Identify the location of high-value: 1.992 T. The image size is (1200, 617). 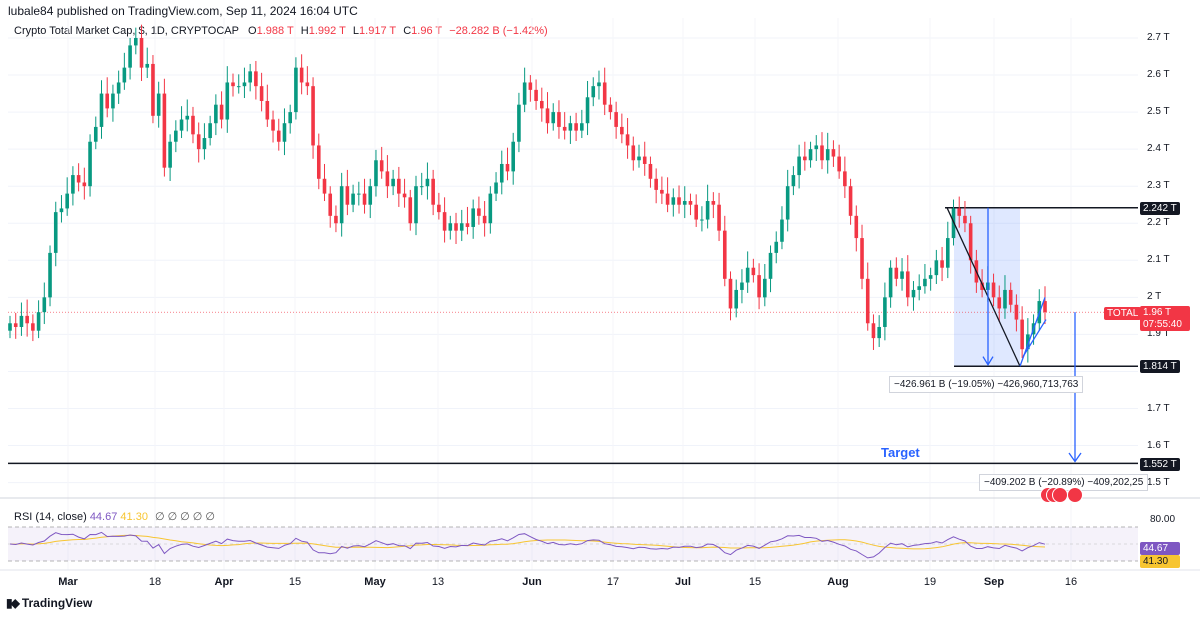
(327, 31).